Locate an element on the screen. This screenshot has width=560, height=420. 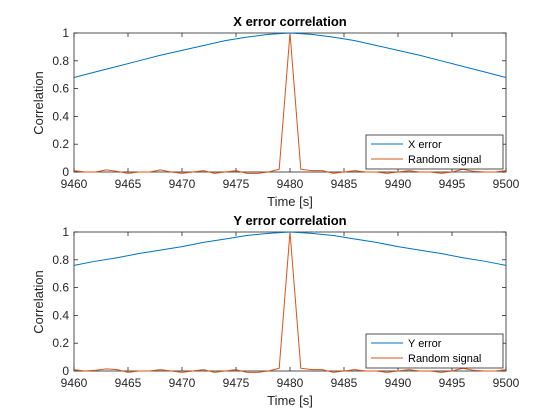
legend-entry-x-error: X error is located at coordinates (425, 145).